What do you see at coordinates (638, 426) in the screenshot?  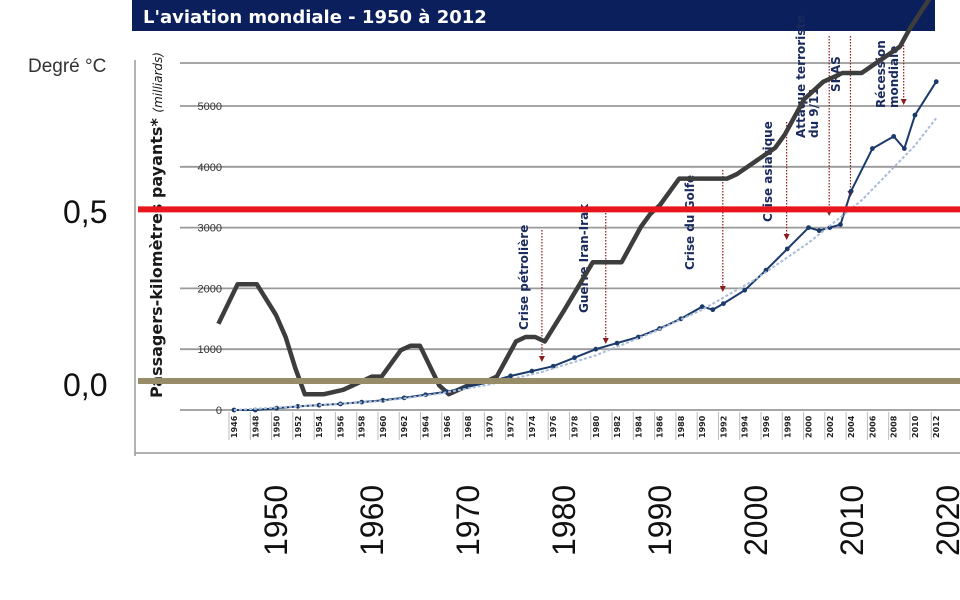 I see `traffic-x-tick-label: 1984` at bounding box center [638, 426].